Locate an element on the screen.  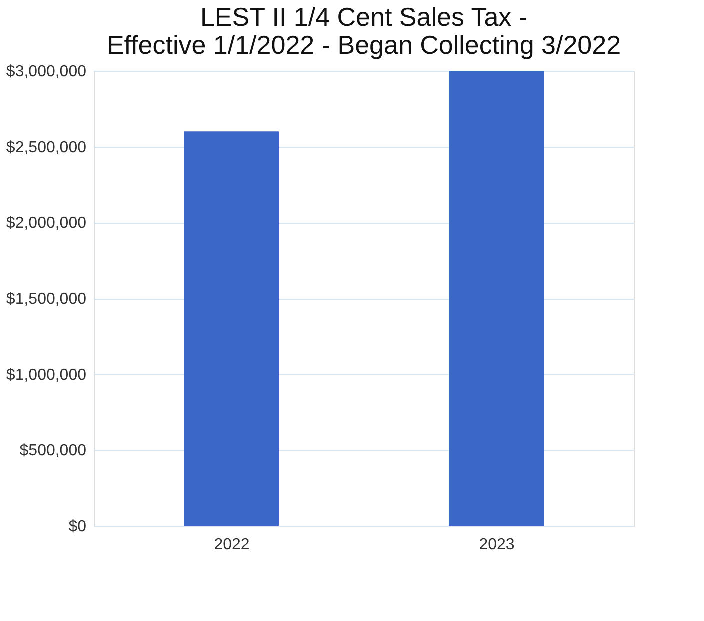
y-tick-label: $1,500,000 is located at coordinates (46, 299).